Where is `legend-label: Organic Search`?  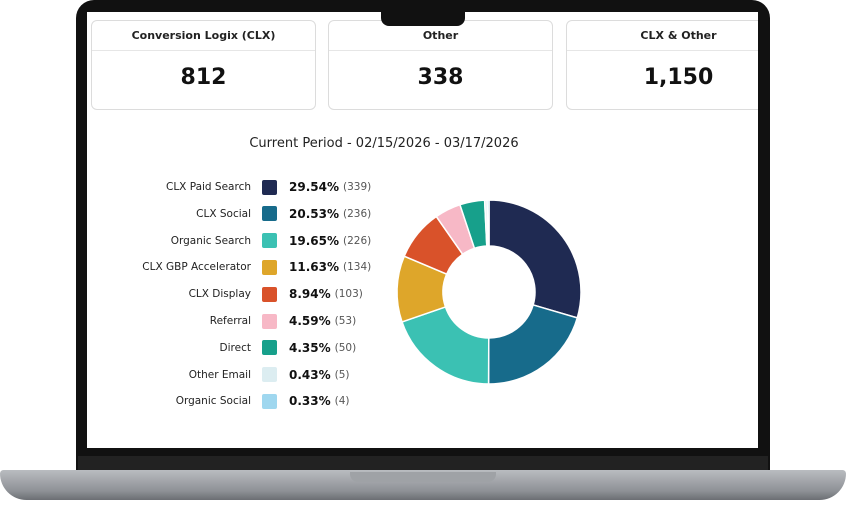 legend-label: Organic Search is located at coordinates (210, 240).